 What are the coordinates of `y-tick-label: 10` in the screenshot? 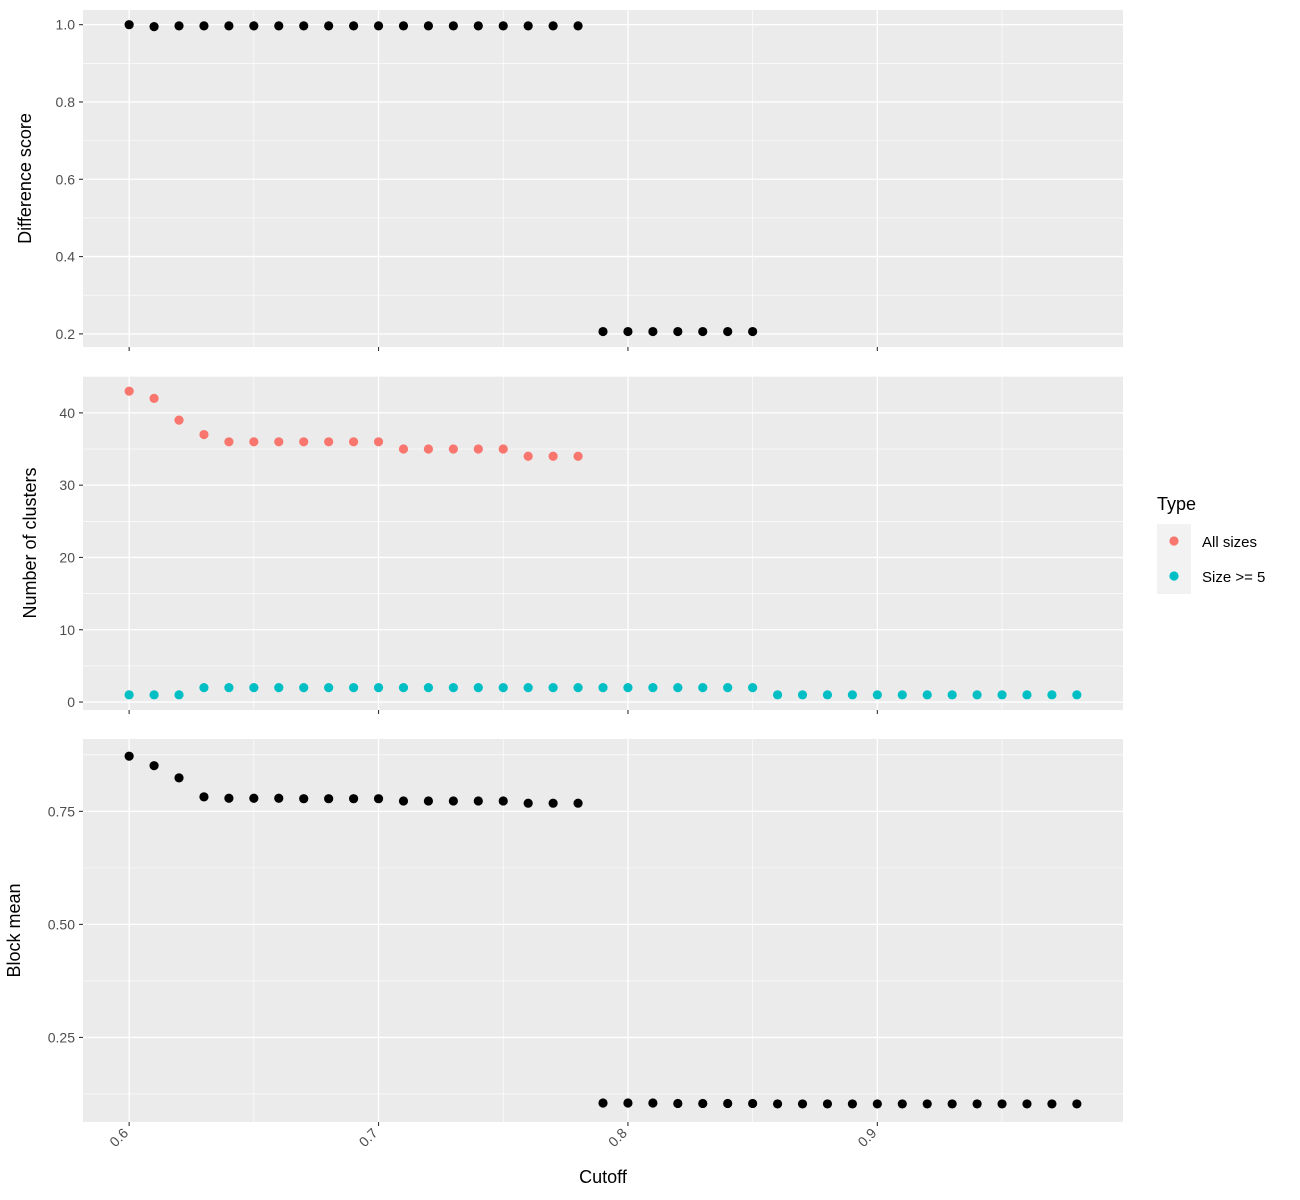 It's located at (67, 630).